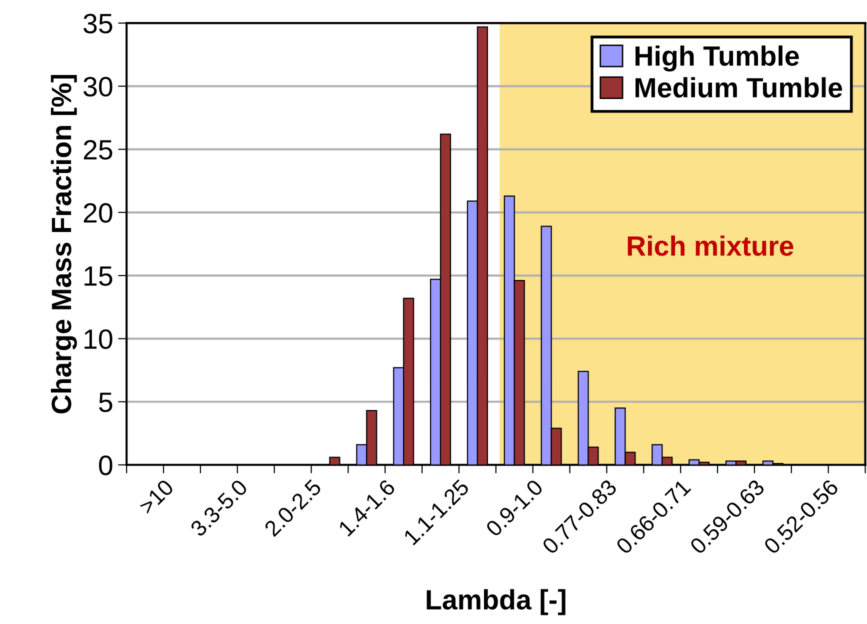 The height and width of the screenshot is (624, 867). What do you see at coordinates (98, 150) in the screenshot?
I see `y-tick-label: 25` at bounding box center [98, 150].